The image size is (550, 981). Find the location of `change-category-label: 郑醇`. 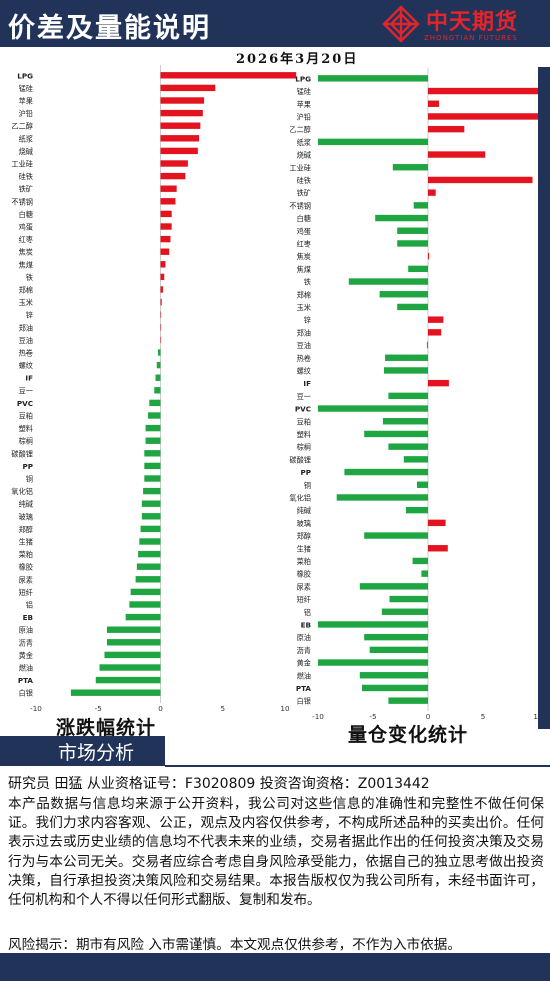

change-category-label: 郑醇 is located at coordinates (26, 529).